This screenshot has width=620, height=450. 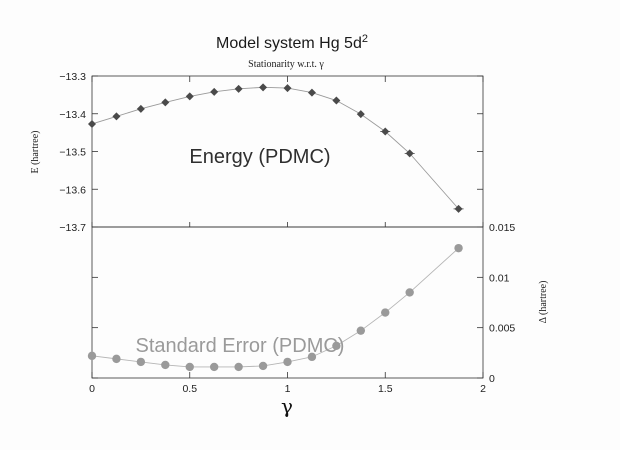 What do you see at coordinates (499, 278) in the screenshot?
I see `bottom-y-tick-label: 0.01` at bounding box center [499, 278].